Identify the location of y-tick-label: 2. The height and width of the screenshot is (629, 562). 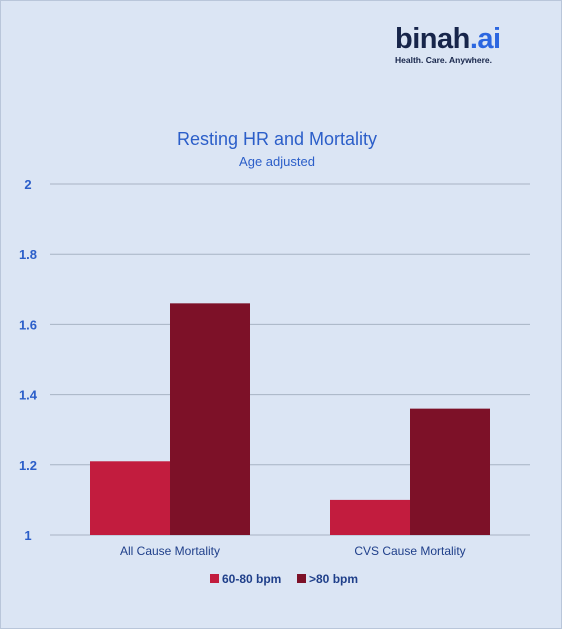
(27, 184).